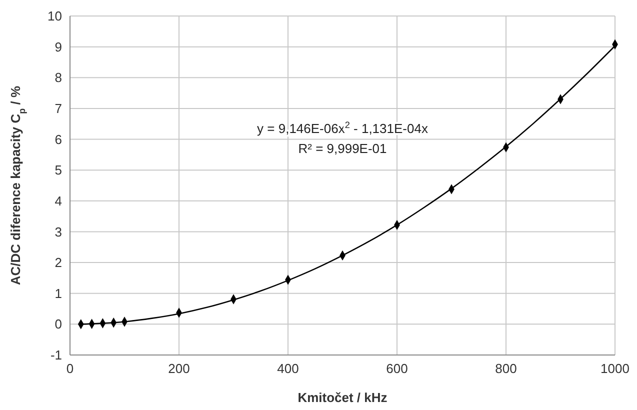 The image size is (637, 410). I want to click on y-tick-label: -1, so click(56, 355).